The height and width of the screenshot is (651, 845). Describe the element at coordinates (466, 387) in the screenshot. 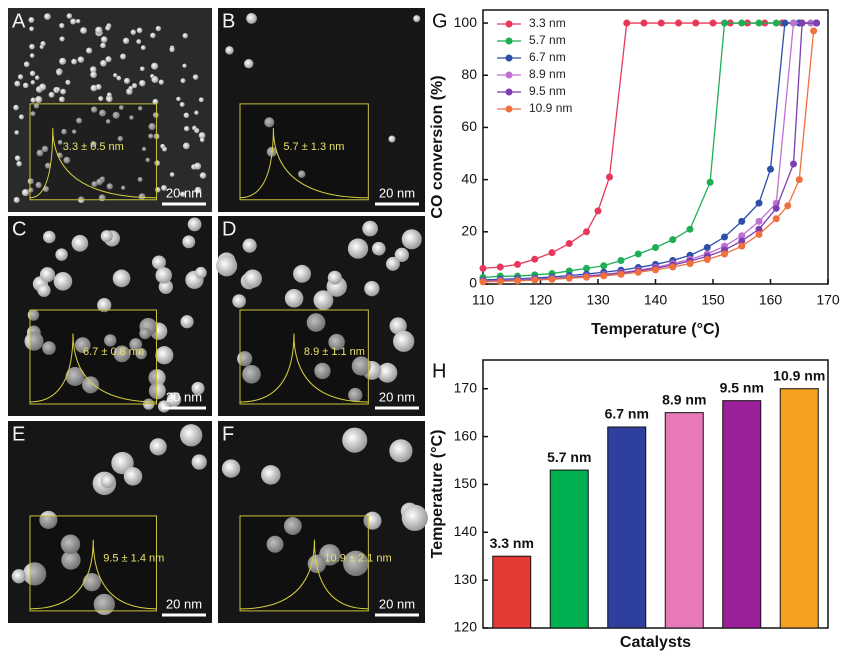

I see `y-tick-label: 170` at that location.